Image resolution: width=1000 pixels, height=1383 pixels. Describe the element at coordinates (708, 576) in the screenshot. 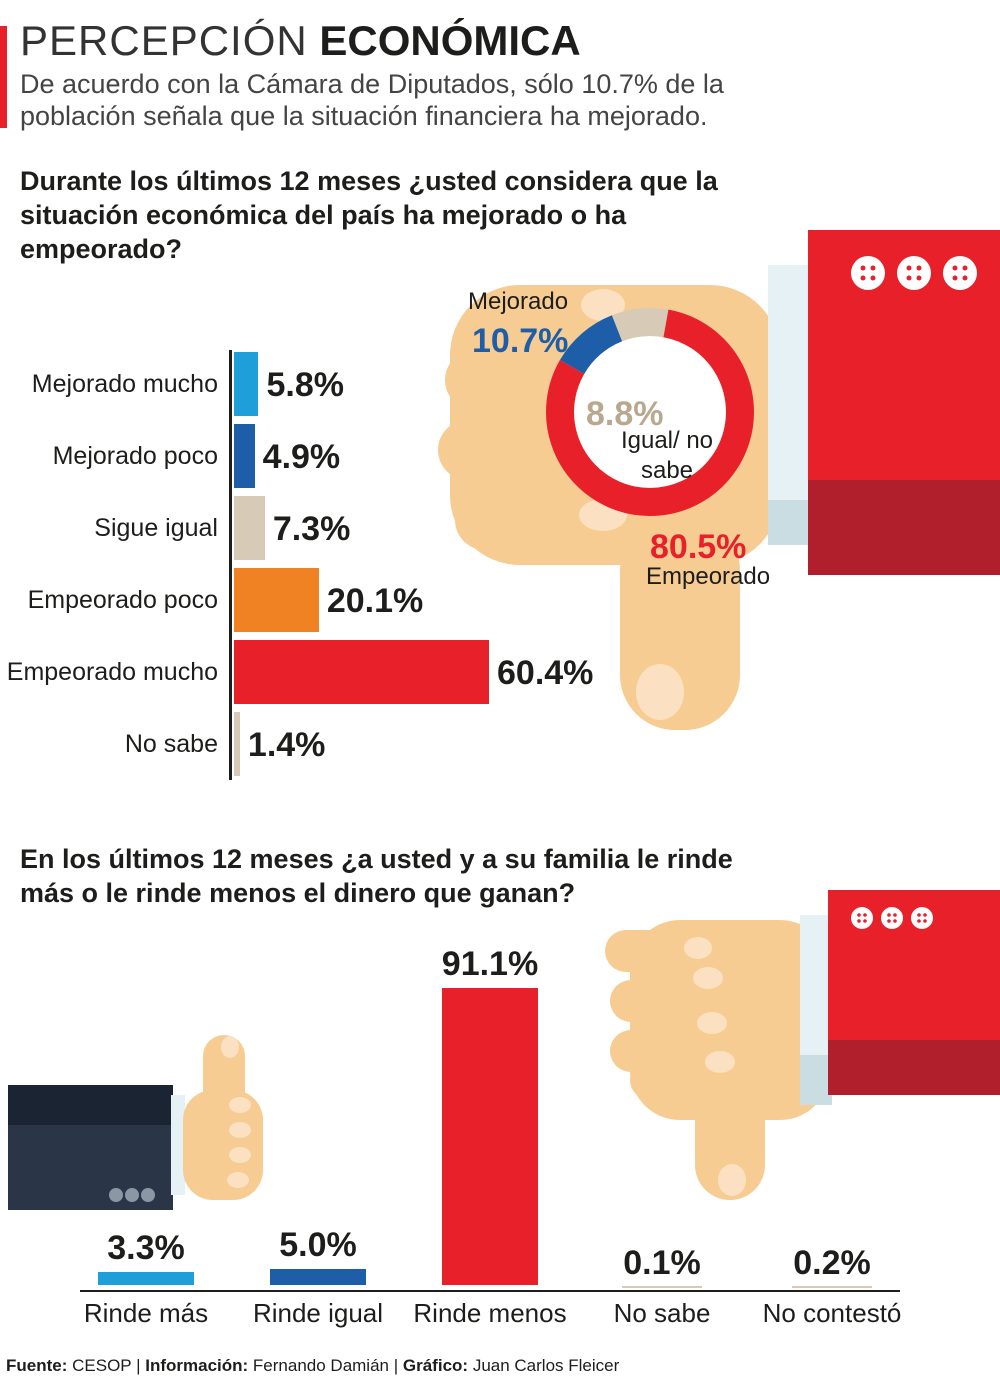

I see `donut-label-empeorado: Empeorado` at that location.